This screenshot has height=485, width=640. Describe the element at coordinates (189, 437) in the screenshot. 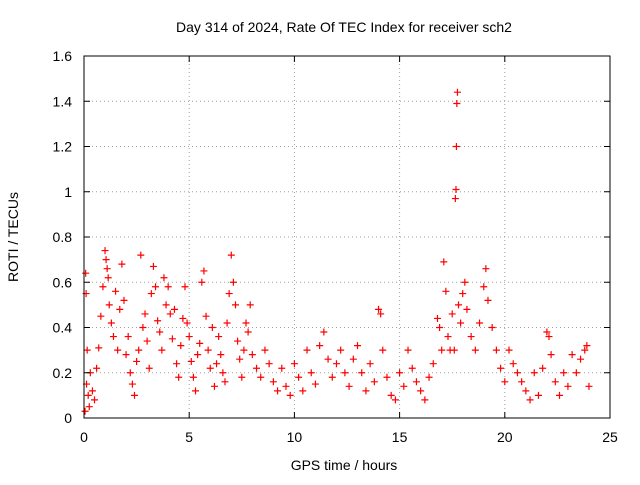

I see `x-tick-label: 5` at that location.